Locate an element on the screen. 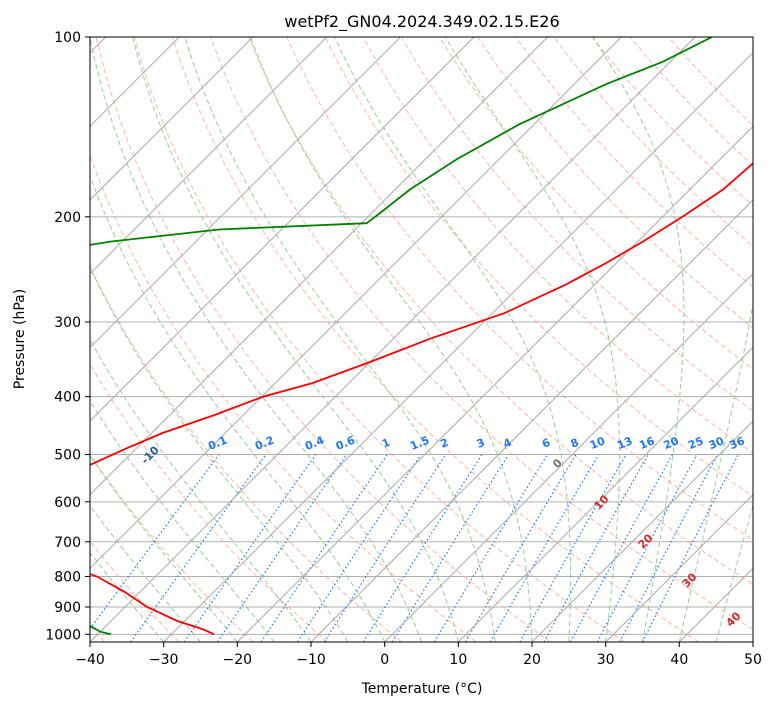 This screenshot has height=708, width=775. x-axis: −40 −30 −20 −10 0 10 20 30 40 50 is located at coordinates (418, 655).